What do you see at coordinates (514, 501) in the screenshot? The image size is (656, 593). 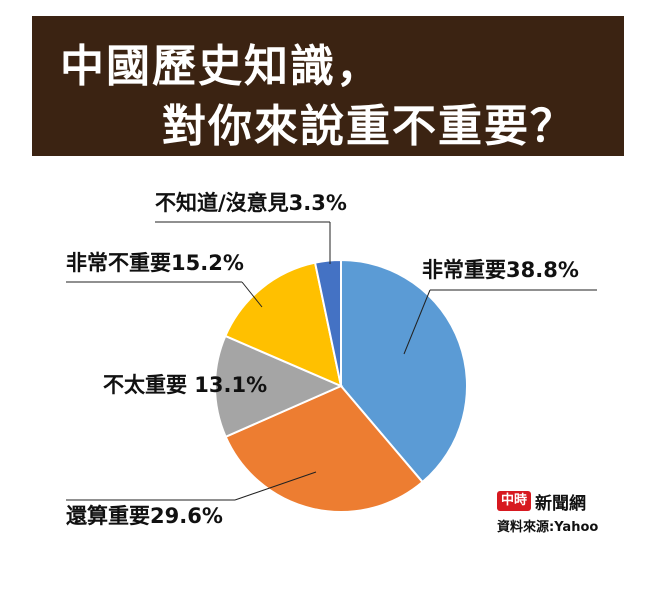 I see `brand-badge: 中時` at bounding box center [514, 501].